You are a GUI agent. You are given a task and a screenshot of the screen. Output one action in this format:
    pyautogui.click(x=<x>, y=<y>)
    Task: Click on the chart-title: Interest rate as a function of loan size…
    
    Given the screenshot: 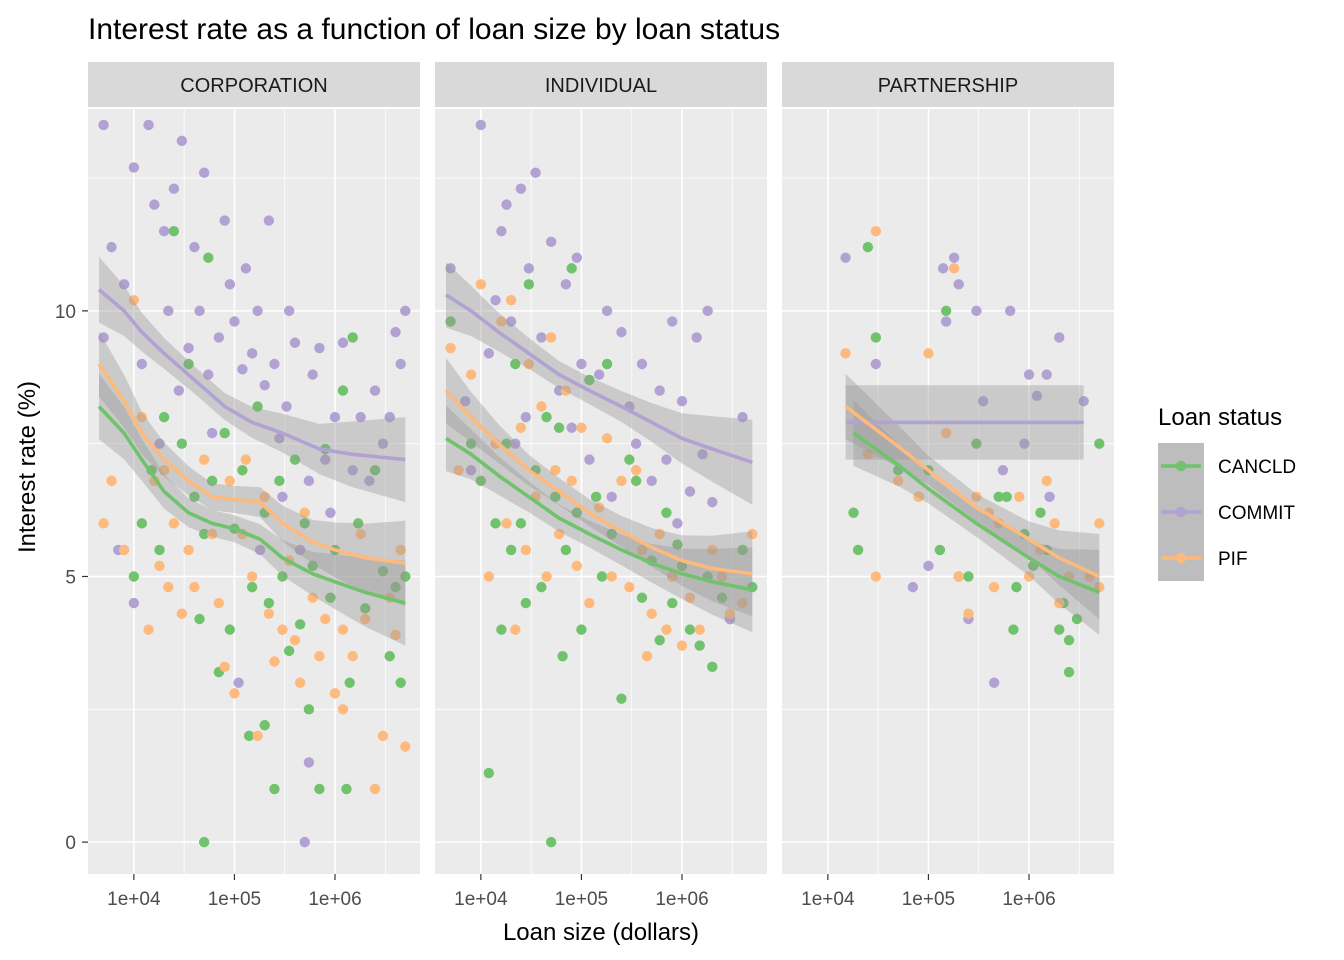 What is the action you would take?
    pyautogui.click(x=434, y=29)
    